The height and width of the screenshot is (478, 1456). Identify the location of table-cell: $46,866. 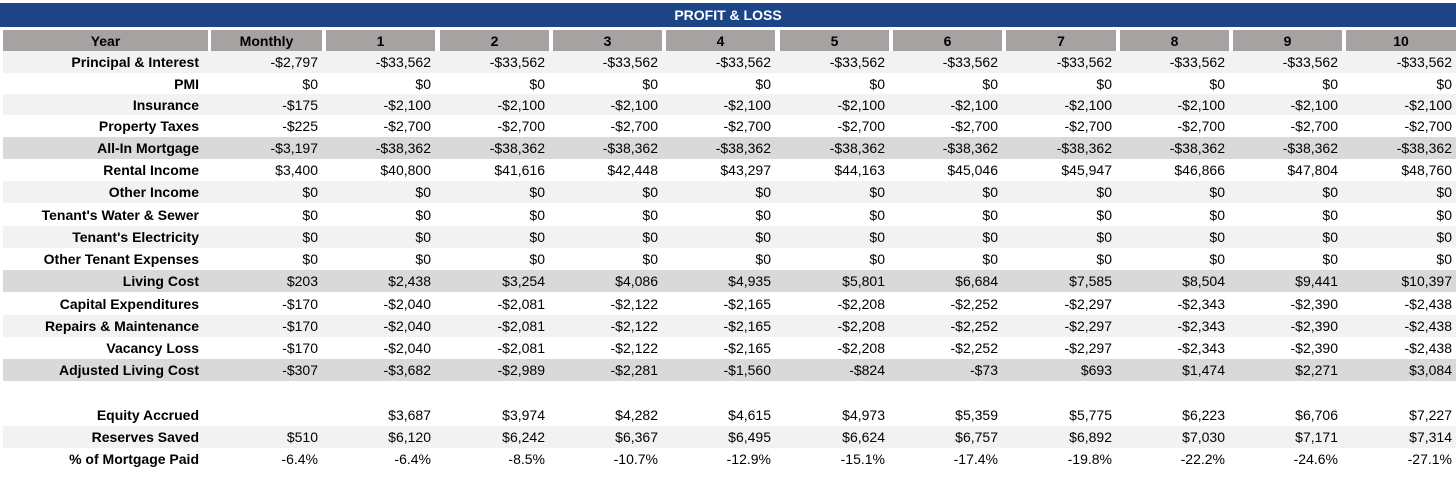
(1199, 170).